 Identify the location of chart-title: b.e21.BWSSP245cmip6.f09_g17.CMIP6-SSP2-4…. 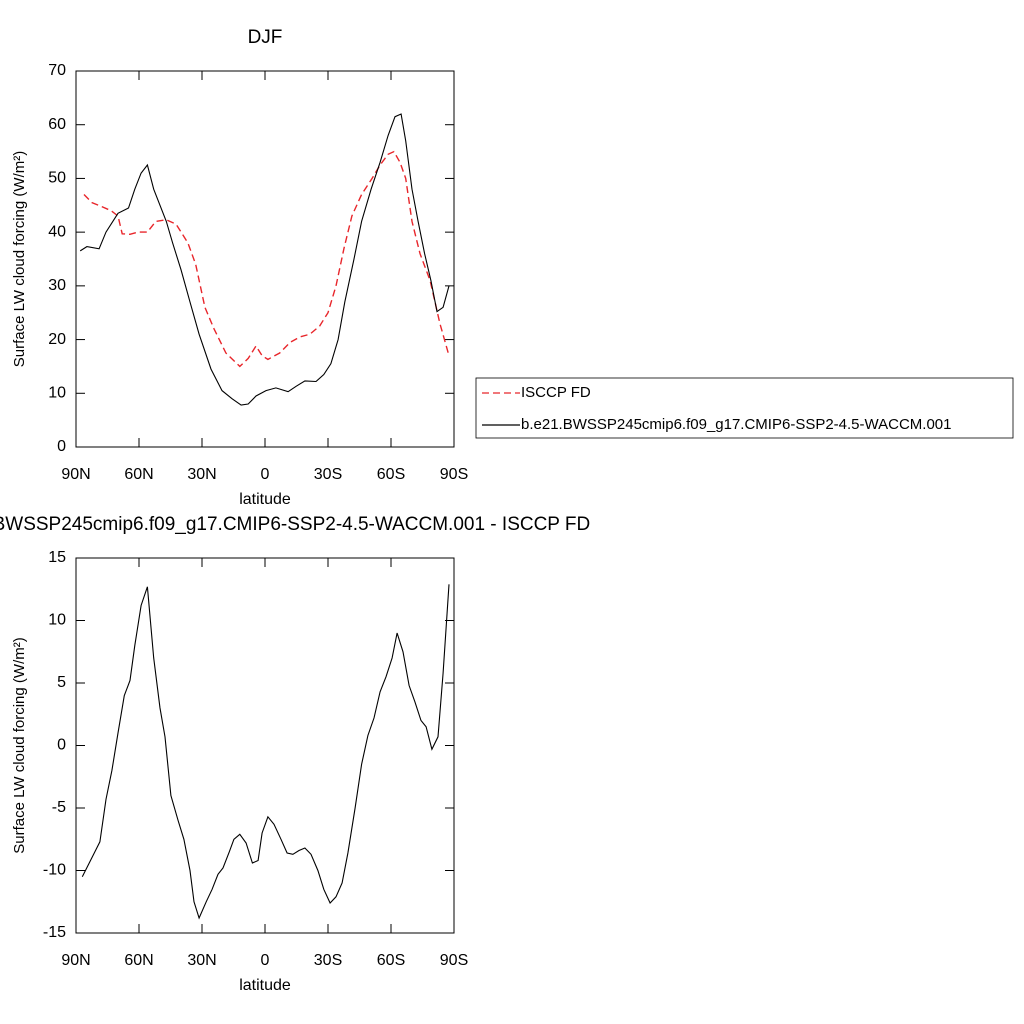
(295, 524).